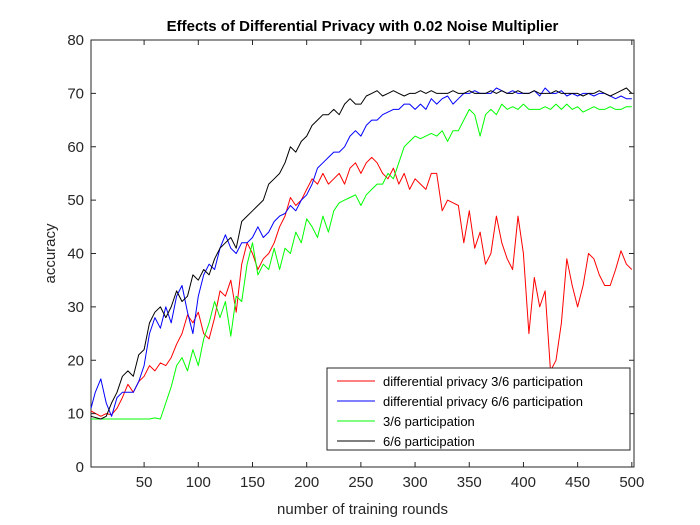  I want to click on x-tick-label: 400, so click(523, 482).